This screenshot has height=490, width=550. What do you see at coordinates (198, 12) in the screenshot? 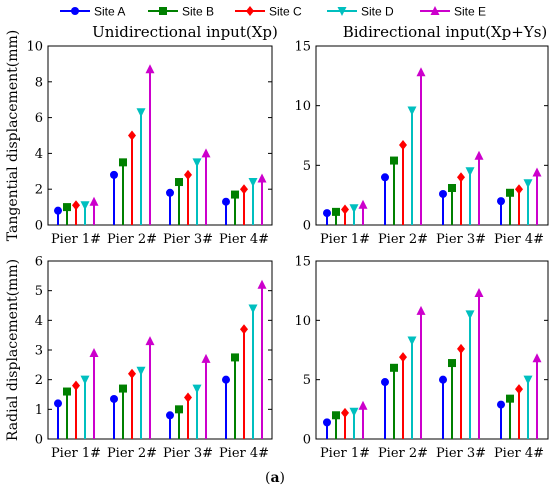
I see `legend-label: Site B` at bounding box center [198, 12].